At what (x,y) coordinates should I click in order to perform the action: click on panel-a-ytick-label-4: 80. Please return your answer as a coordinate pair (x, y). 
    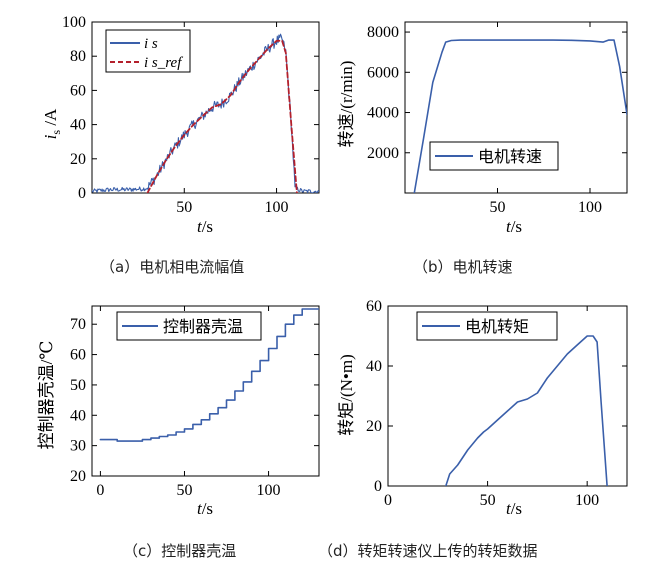
    Looking at the image, I should click on (78, 56).